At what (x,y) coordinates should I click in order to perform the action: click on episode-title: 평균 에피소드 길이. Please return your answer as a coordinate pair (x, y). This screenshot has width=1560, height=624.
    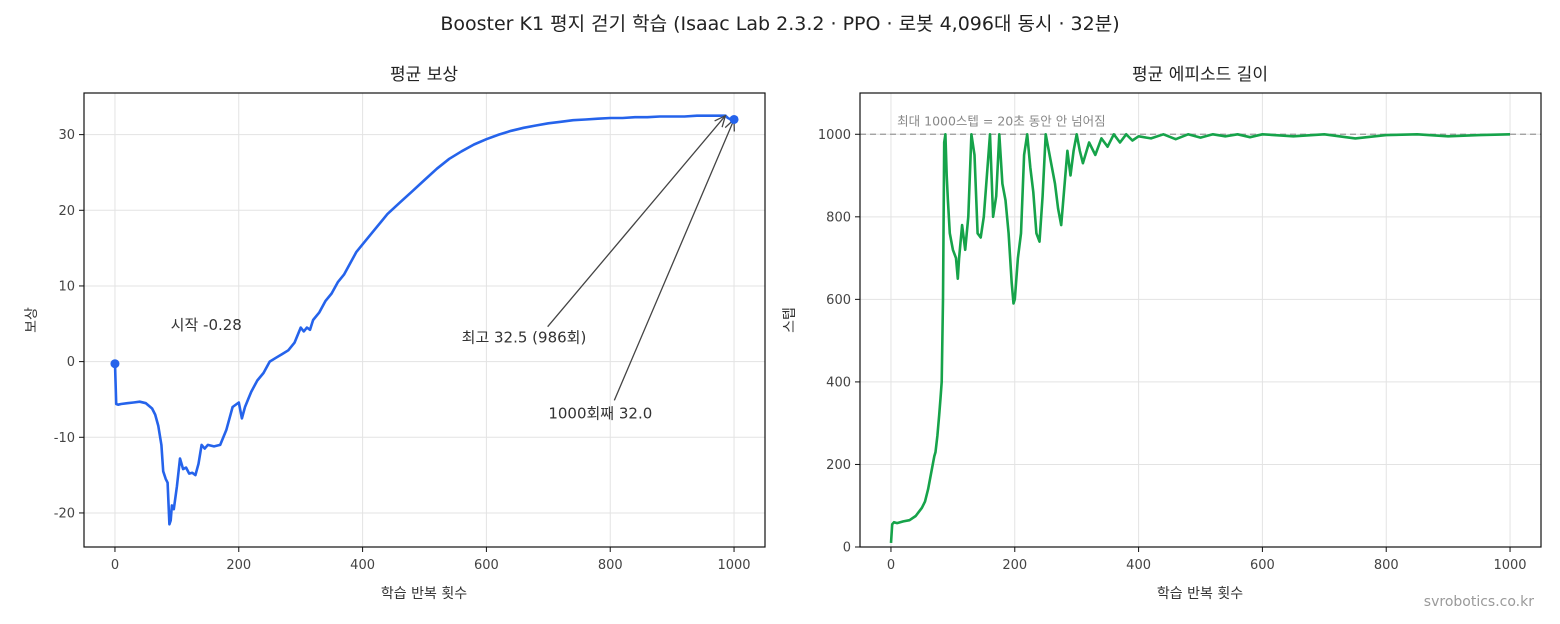
    Looking at the image, I should click on (1200, 75).